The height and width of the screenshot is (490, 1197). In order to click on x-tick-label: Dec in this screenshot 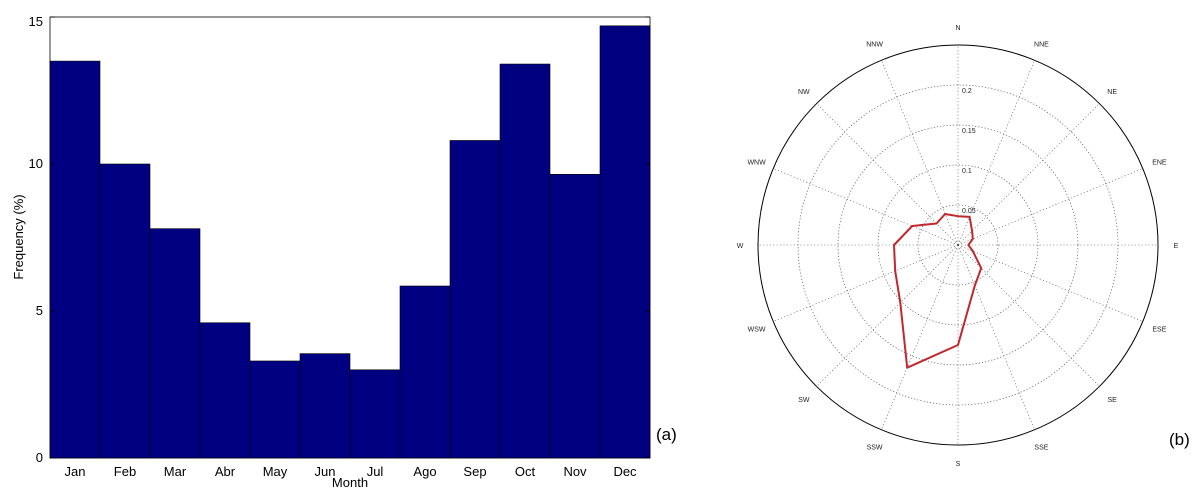, I will do `click(625, 471)`.